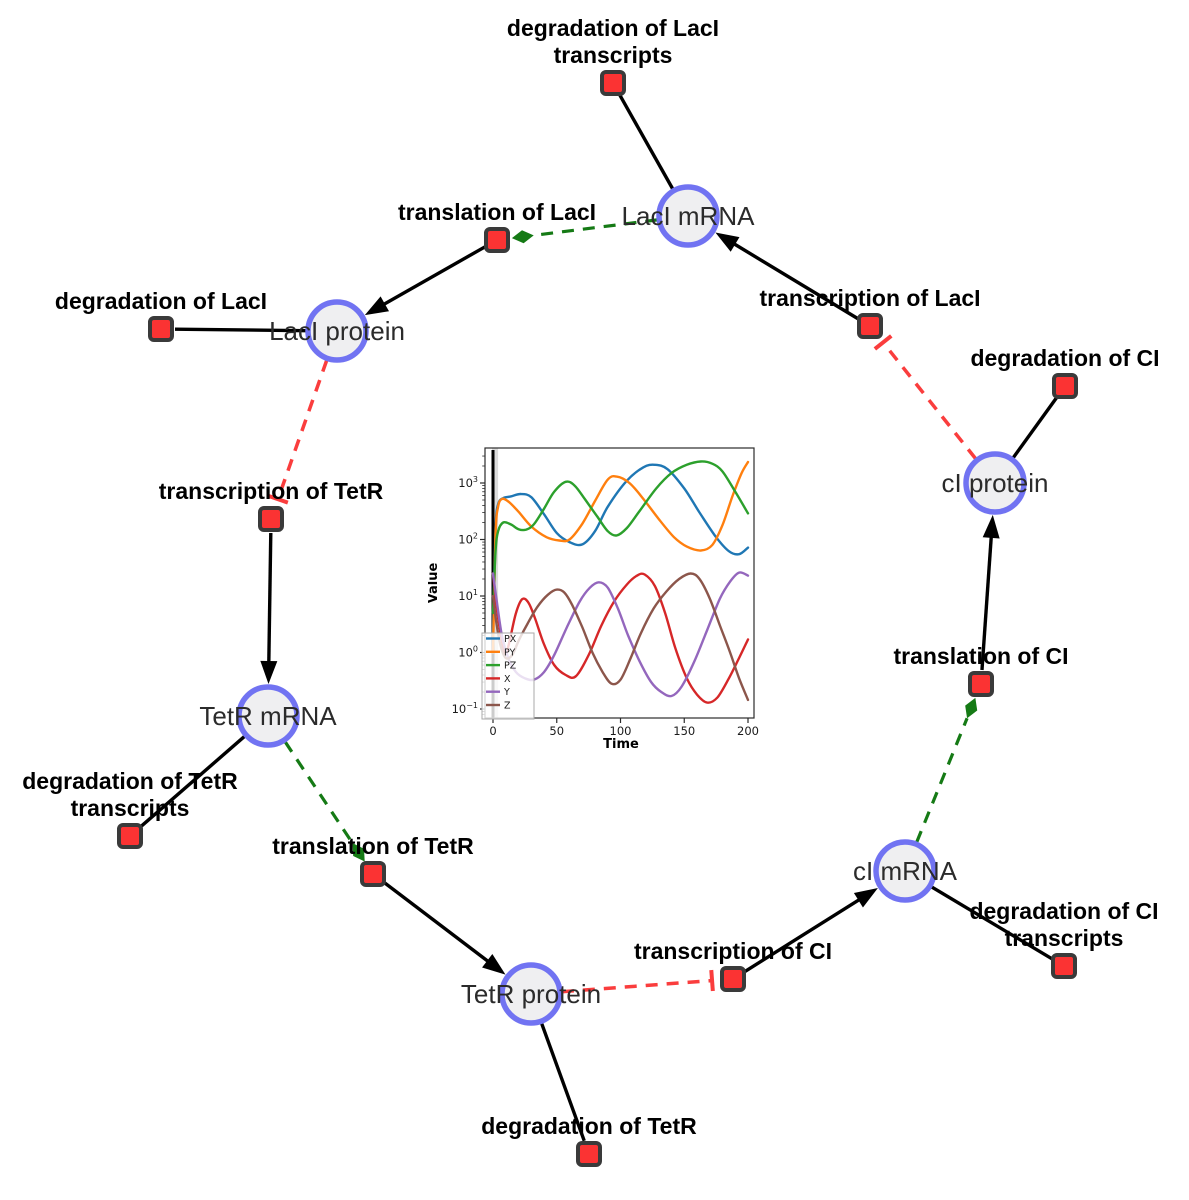 The height and width of the screenshot is (1200, 1189). Describe the element at coordinates (507, 706) in the screenshot. I see `legend-label-Z: Z` at that location.